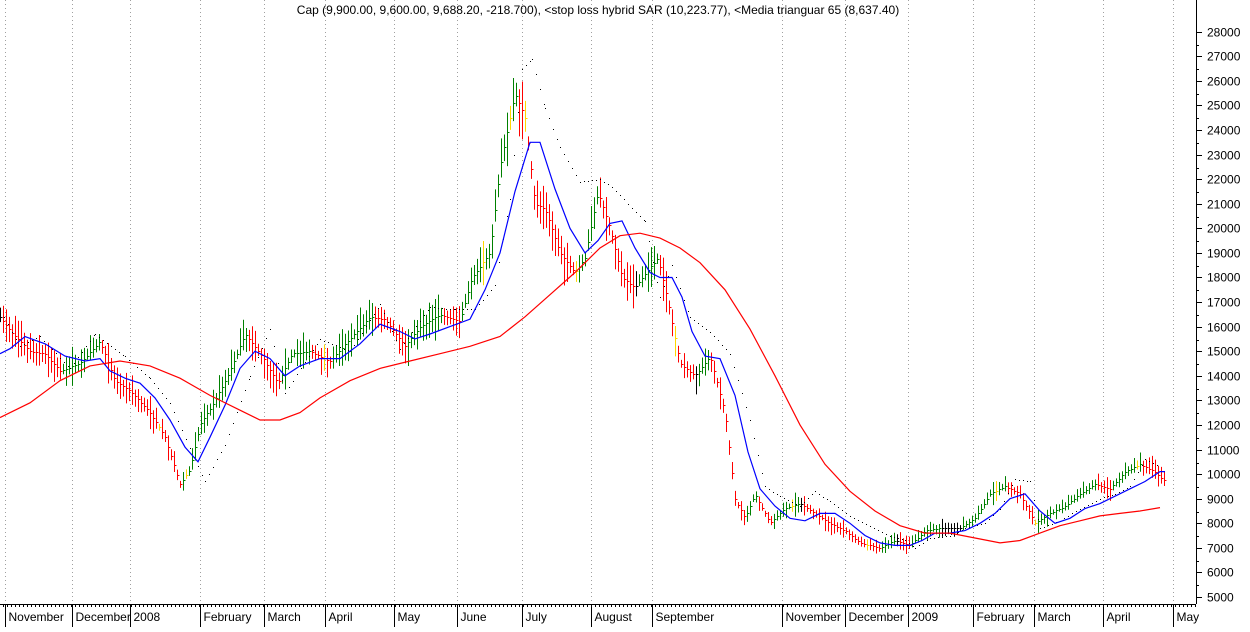 Image resolution: width=1250 pixels, height=632 pixels. Describe the element at coordinates (147, 617) in the screenshot. I see `x-tick-label: 2008` at that location.